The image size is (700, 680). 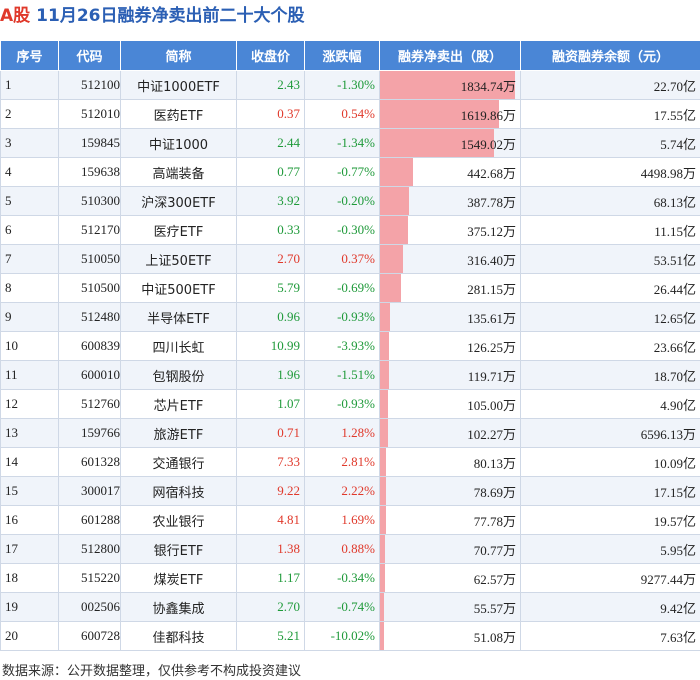 I want to click on cell-close: 10.99, so click(x=270, y=346).